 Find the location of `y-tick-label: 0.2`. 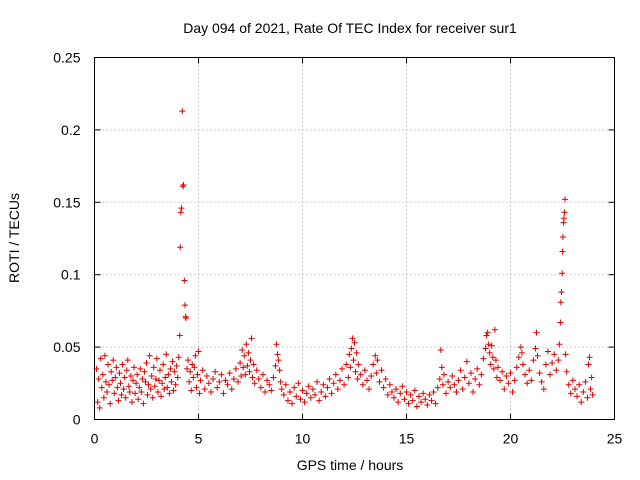

y-tick-label: 0.2 is located at coordinates (71, 130).